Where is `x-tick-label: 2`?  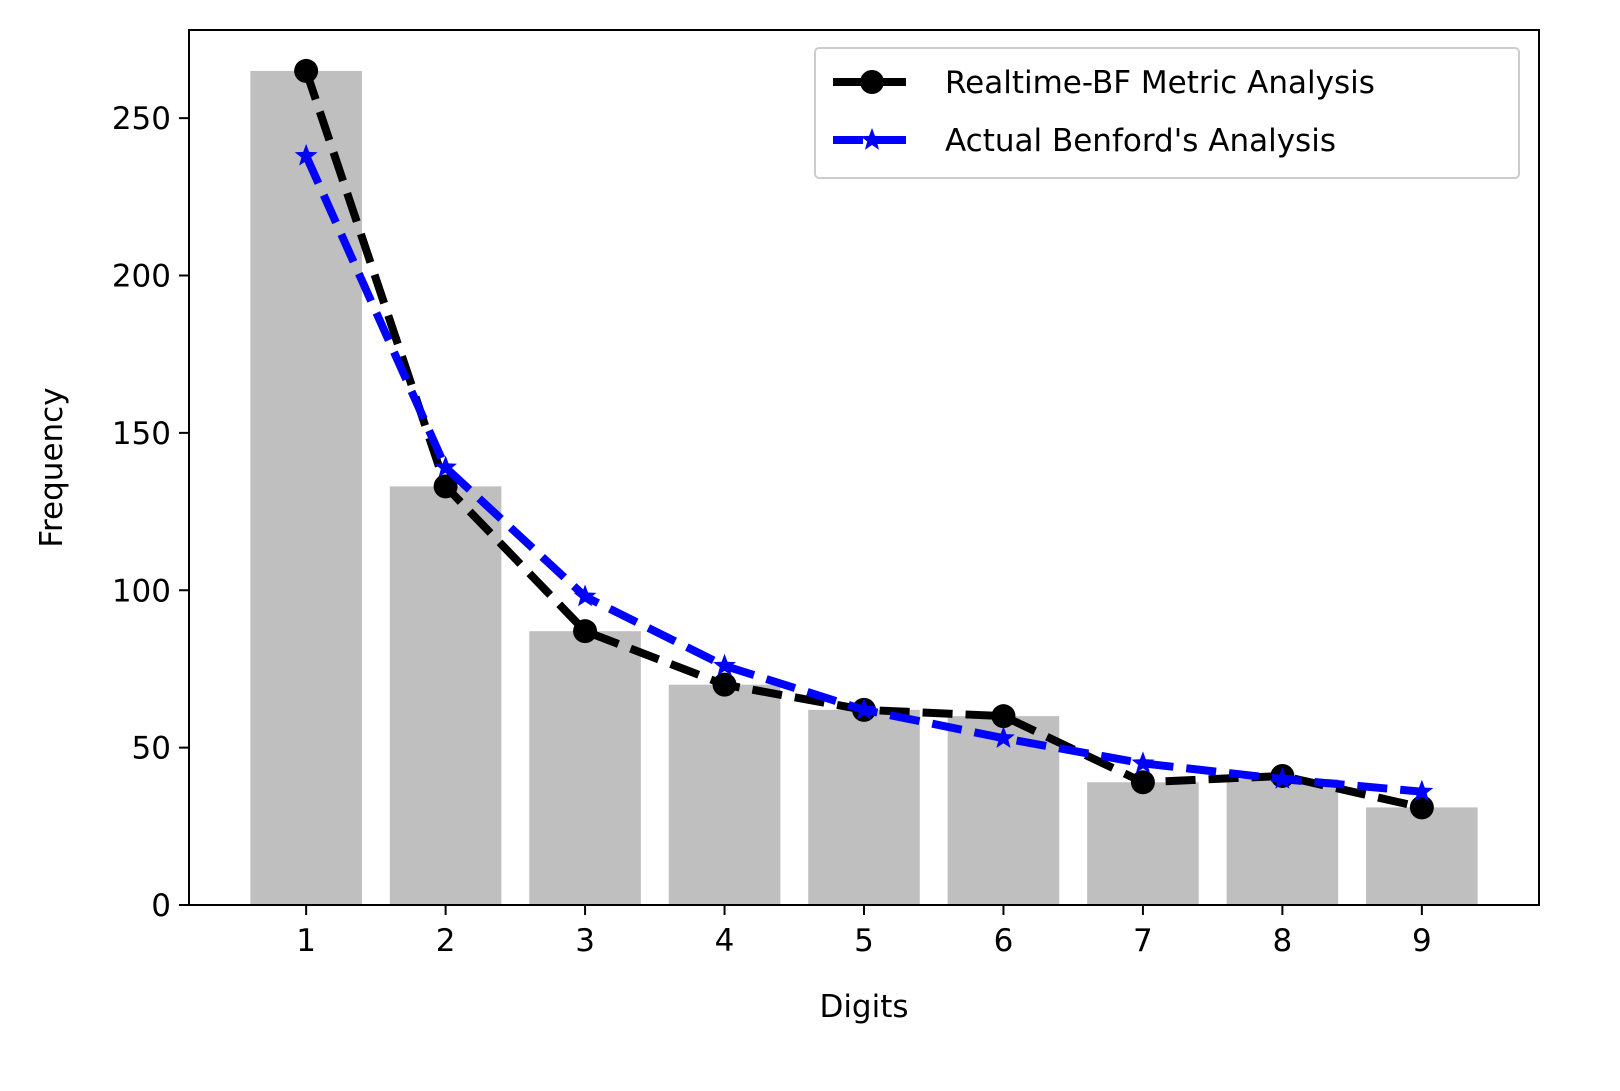
x-tick-label: 2 is located at coordinates (446, 941).